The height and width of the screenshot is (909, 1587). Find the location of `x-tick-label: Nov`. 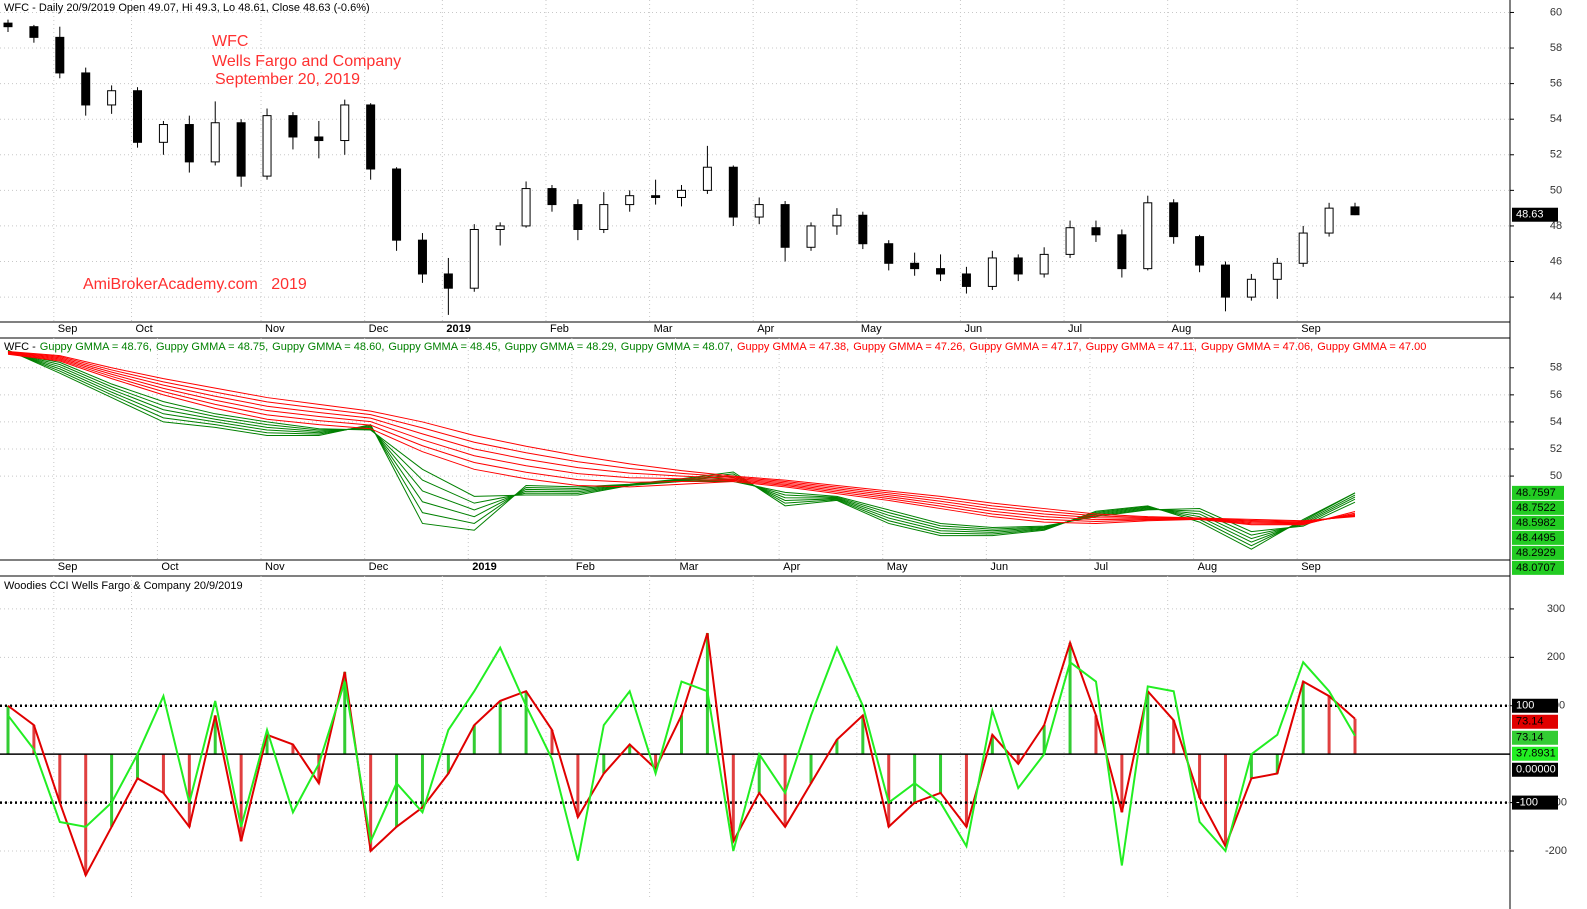

x-tick-label: Nov is located at coordinates (275, 567).